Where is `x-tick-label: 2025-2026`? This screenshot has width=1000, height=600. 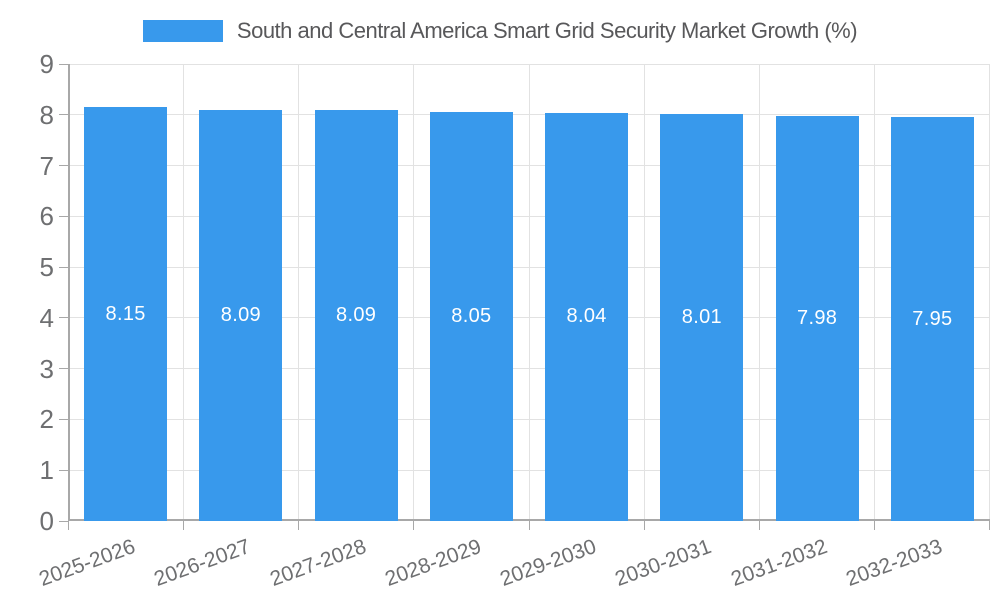 x-tick-label: 2025-2026 is located at coordinates (87, 563).